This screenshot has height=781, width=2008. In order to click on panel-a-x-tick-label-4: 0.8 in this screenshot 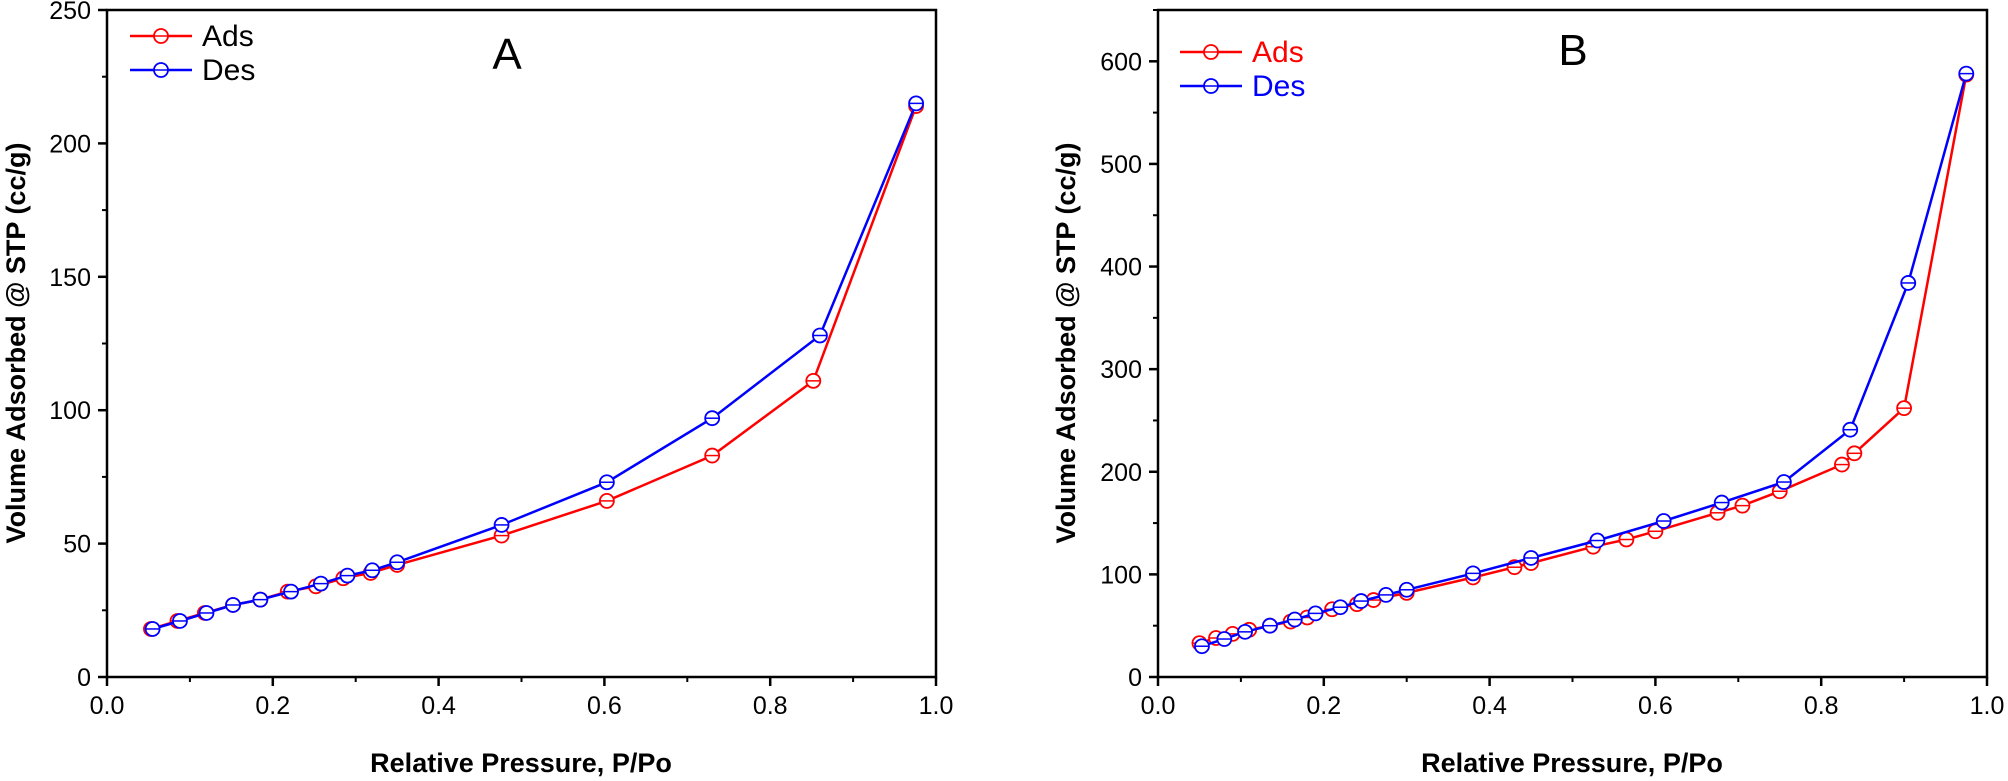, I will do `click(770, 706)`.